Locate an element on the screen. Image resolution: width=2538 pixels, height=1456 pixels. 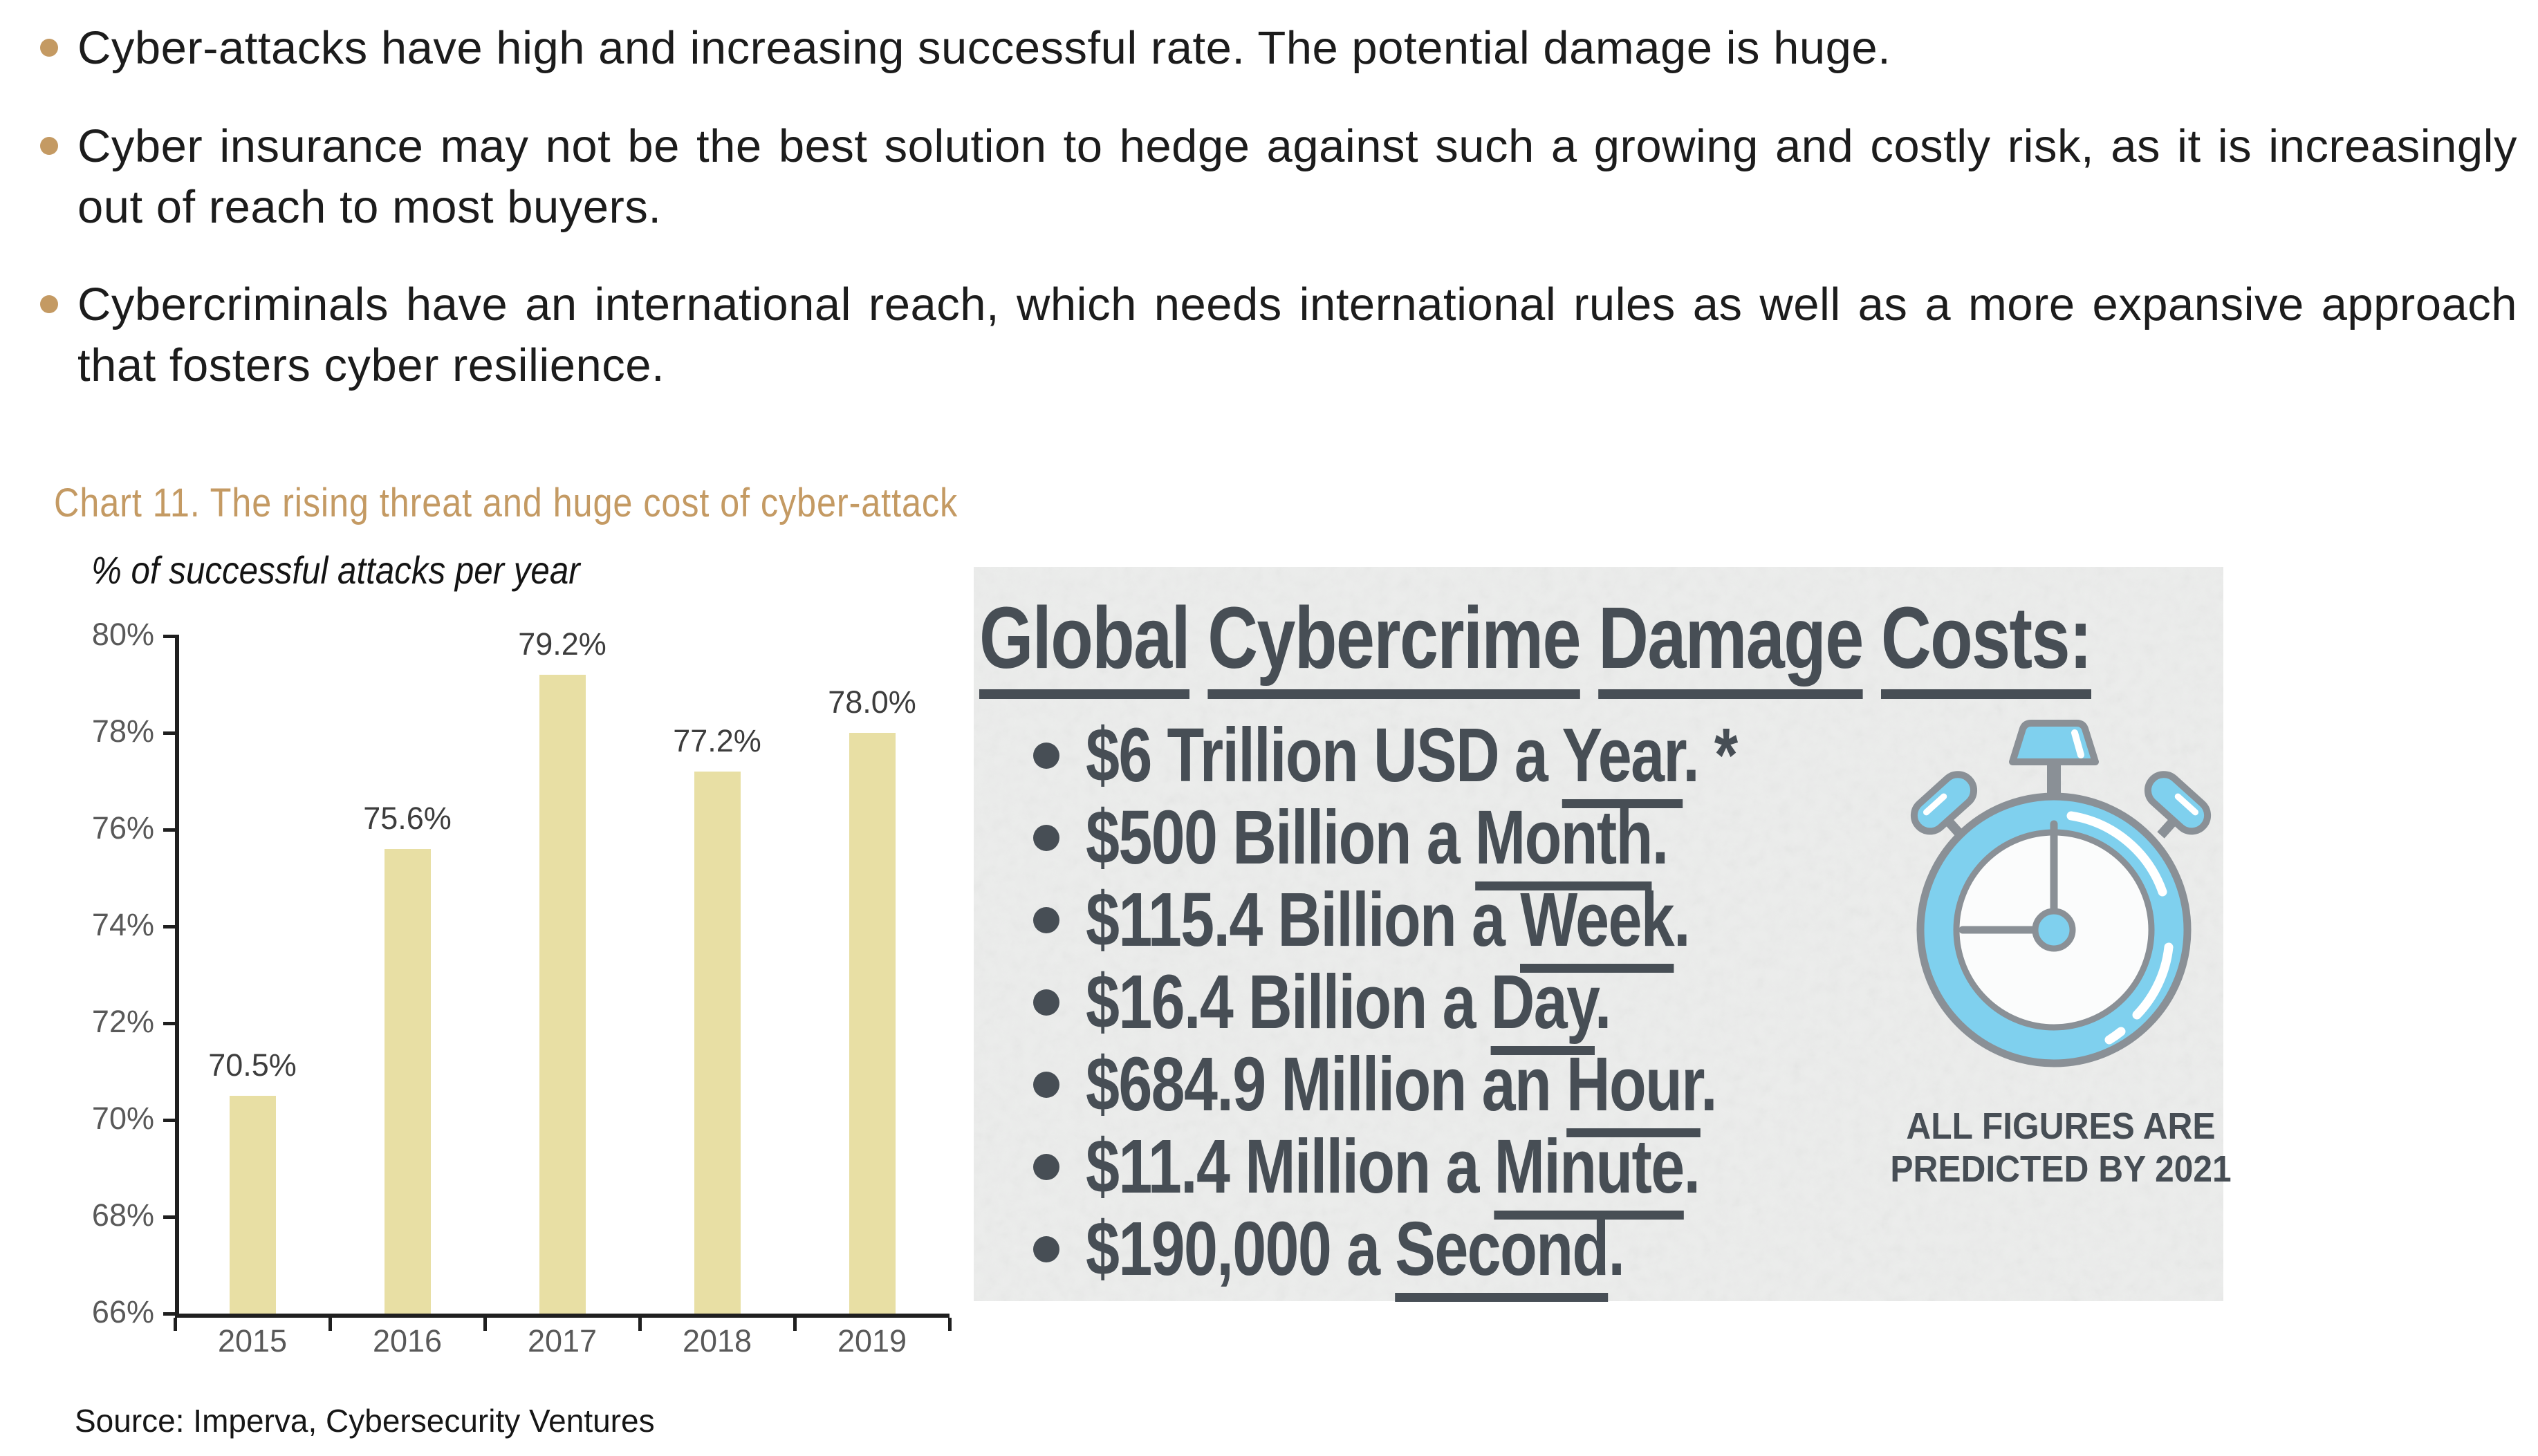
infographic-title-word: Global is located at coordinates (1085, 644).